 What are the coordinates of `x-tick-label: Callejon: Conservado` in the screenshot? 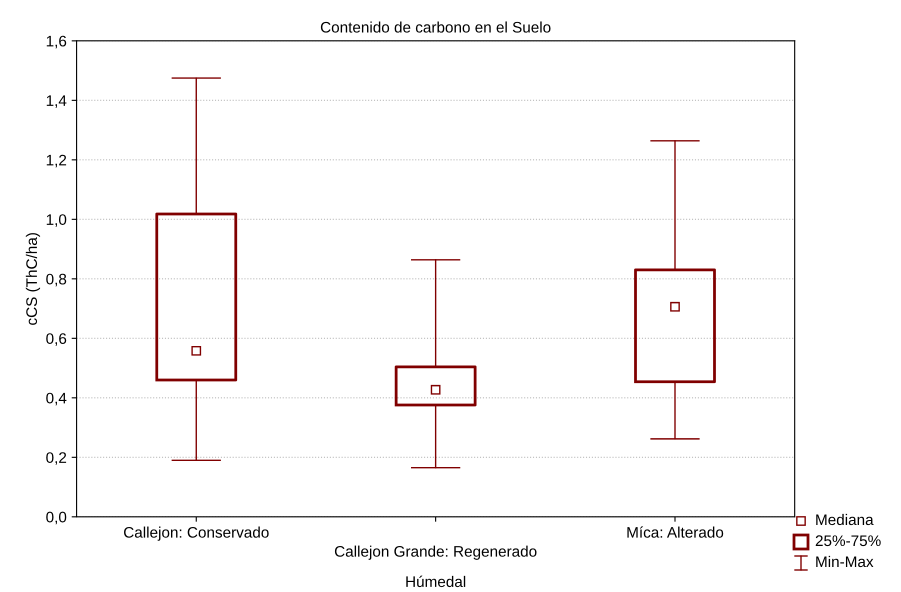 It's located at (196, 533).